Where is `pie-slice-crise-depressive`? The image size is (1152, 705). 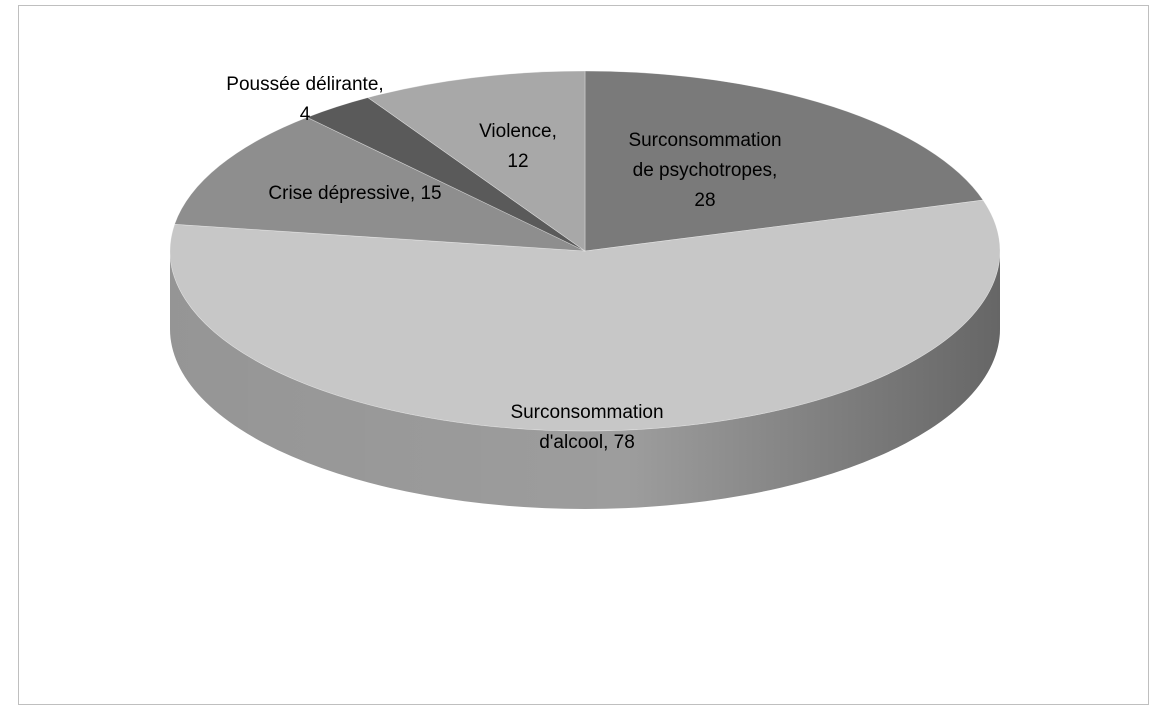 pie-slice-crise-depressive is located at coordinates (380, 184).